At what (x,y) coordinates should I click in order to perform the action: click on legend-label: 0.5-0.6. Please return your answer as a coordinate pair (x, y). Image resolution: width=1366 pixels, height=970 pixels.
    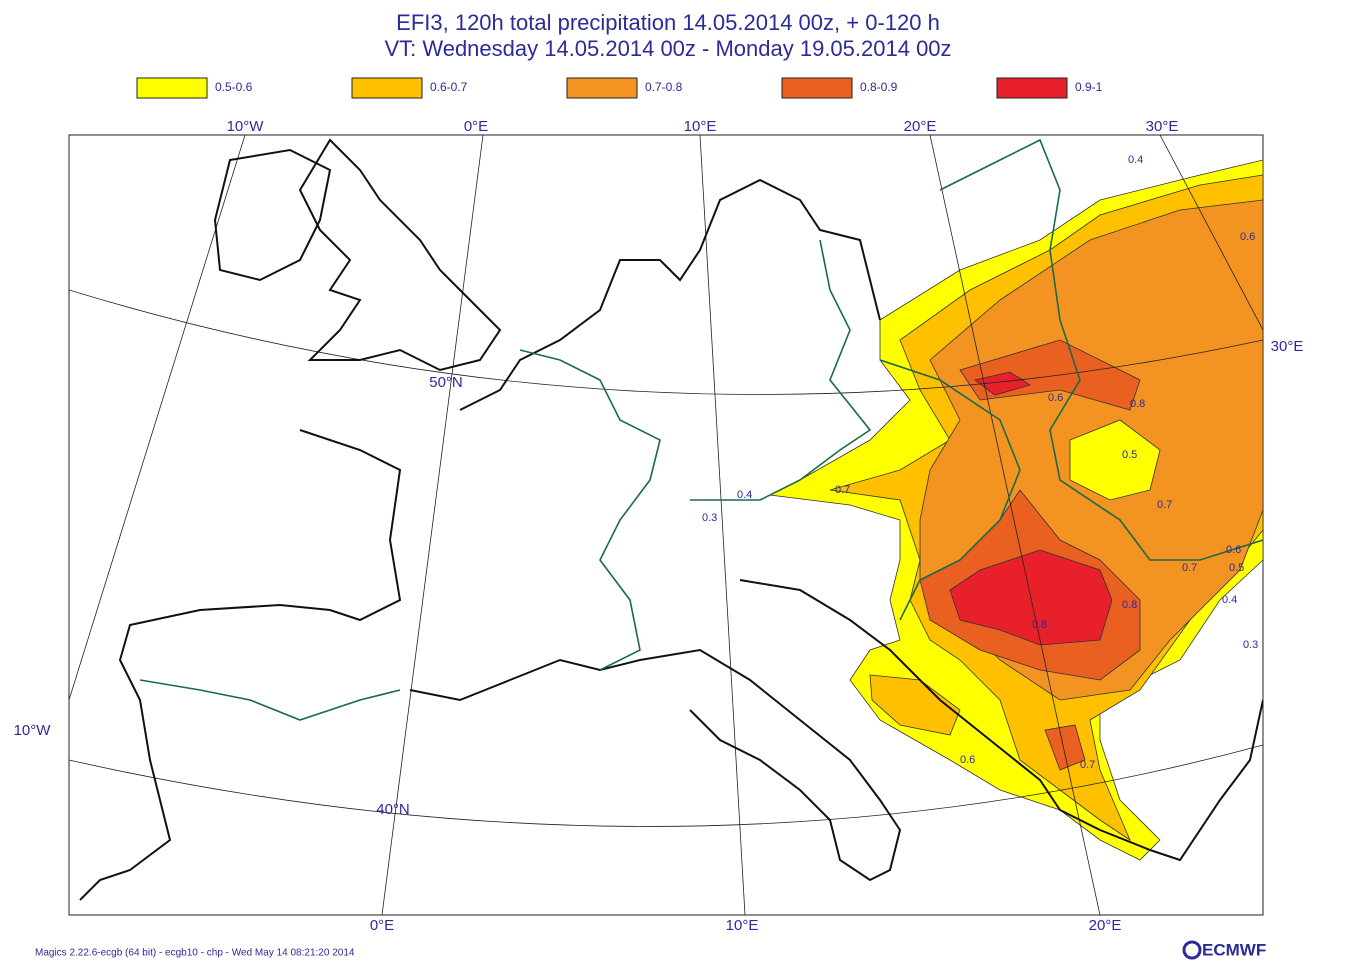
    Looking at the image, I should click on (234, 87).